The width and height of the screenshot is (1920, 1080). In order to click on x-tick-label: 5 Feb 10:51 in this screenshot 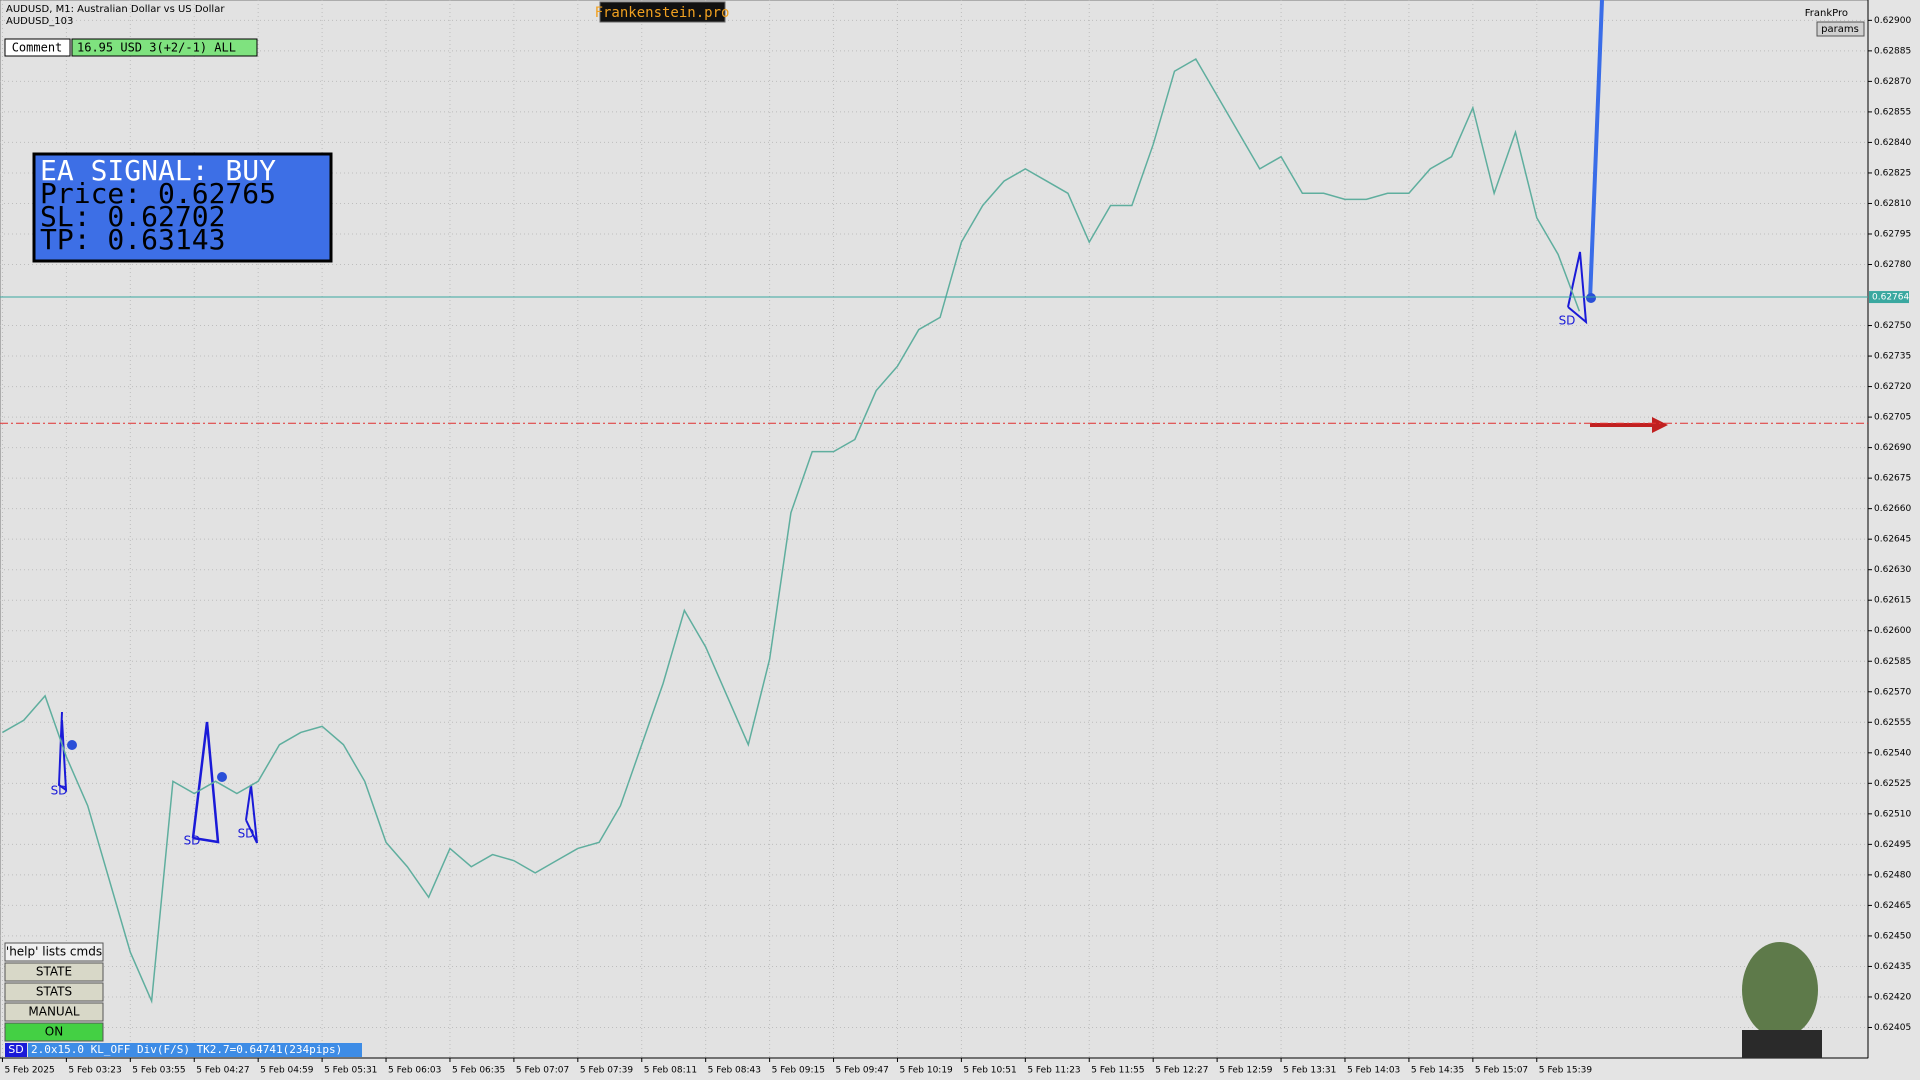, I will do `click(989, 1071)`.